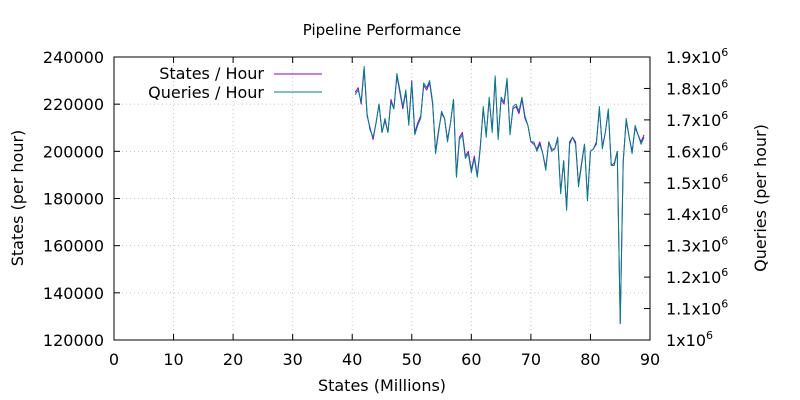  I want to click on x-tick-label: 0, so click(114, 359).